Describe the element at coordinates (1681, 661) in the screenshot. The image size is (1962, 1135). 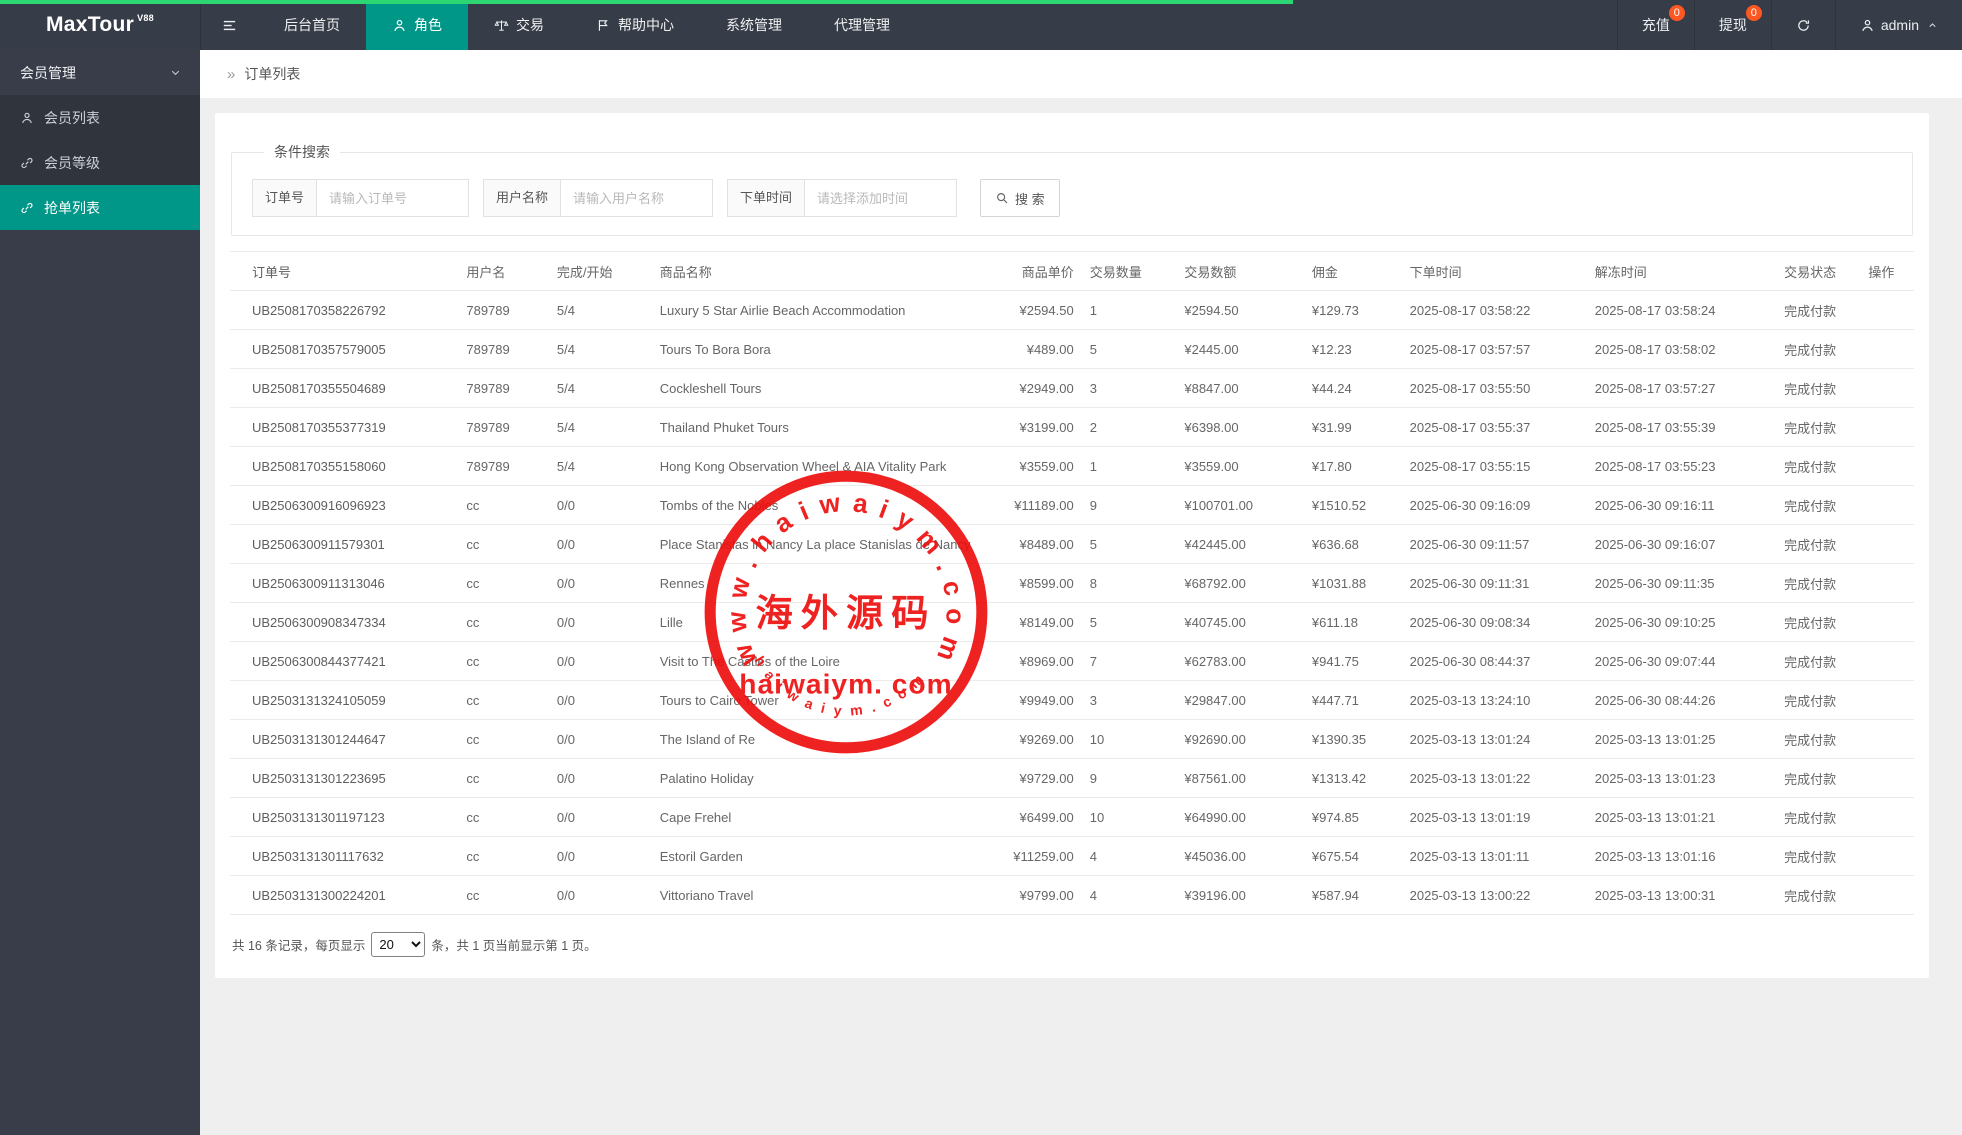
I see `table-cell: 2025-06-30 09:07:44` at that location.